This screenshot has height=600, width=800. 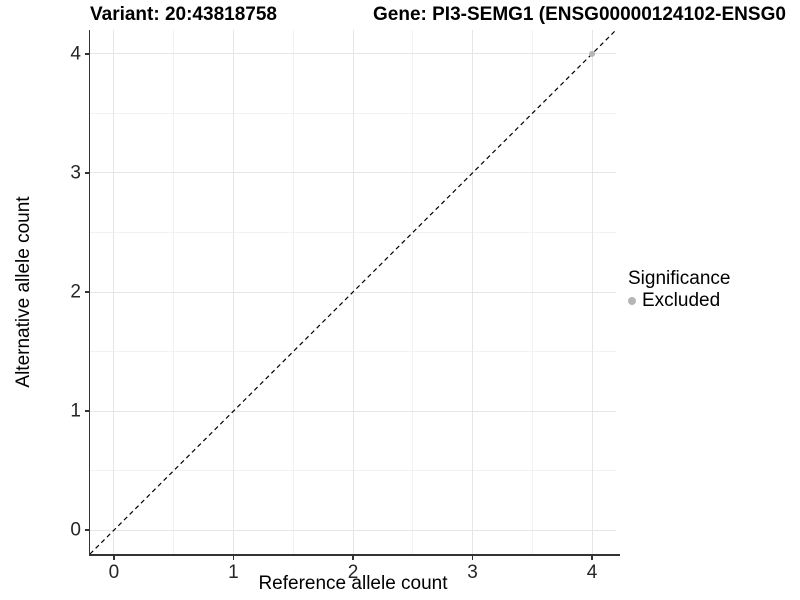 I want to click on y-axis-line, so click(x=89, y=293).